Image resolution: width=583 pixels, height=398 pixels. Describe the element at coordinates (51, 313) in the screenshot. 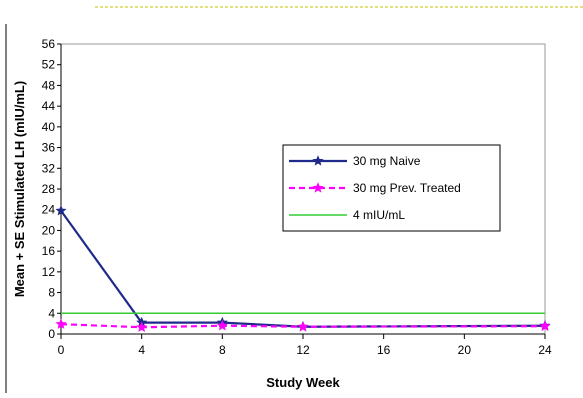

I see `y-tick-label: 4` at that location.